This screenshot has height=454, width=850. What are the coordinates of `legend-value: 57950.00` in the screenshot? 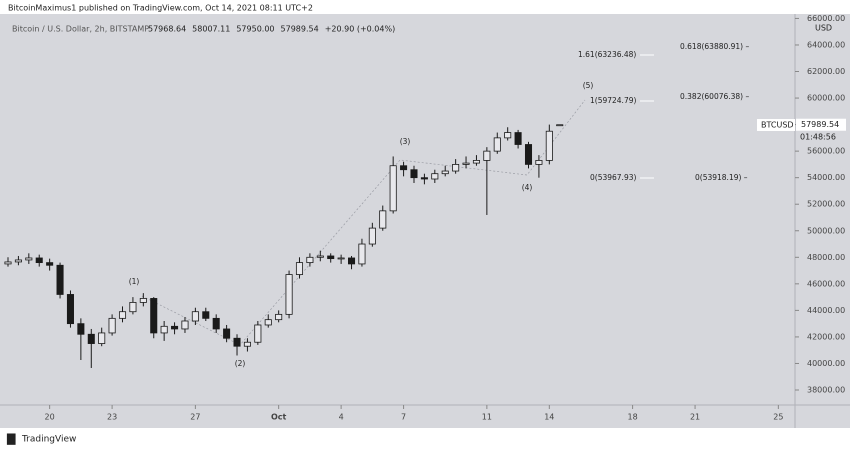 It's located at (255, 29).